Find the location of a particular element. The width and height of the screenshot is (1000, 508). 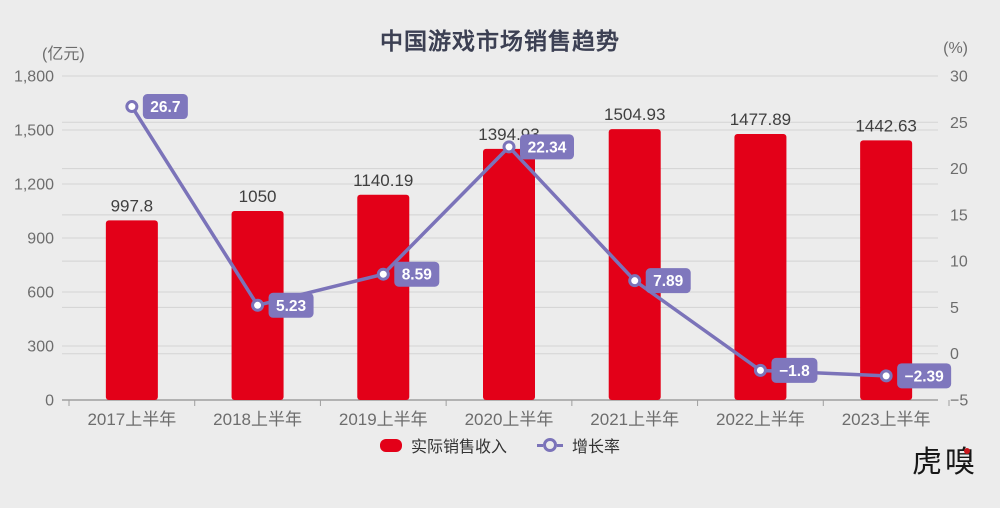

x-axis-category-label: 2018上半年 is located at coordinates (257, 419).